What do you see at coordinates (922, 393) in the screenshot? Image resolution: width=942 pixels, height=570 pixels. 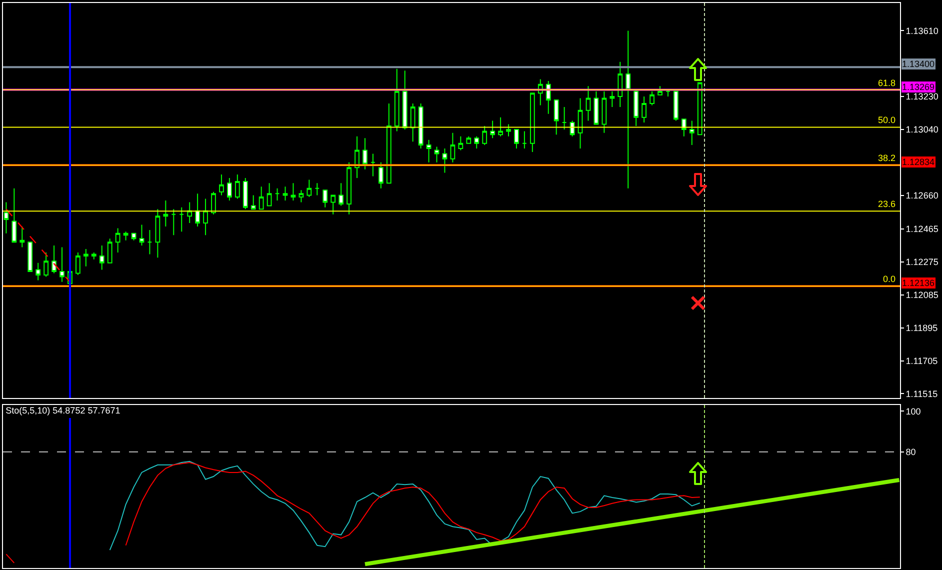 I see `y-tick-label: 1.11515` at bounding box center [922, 393].